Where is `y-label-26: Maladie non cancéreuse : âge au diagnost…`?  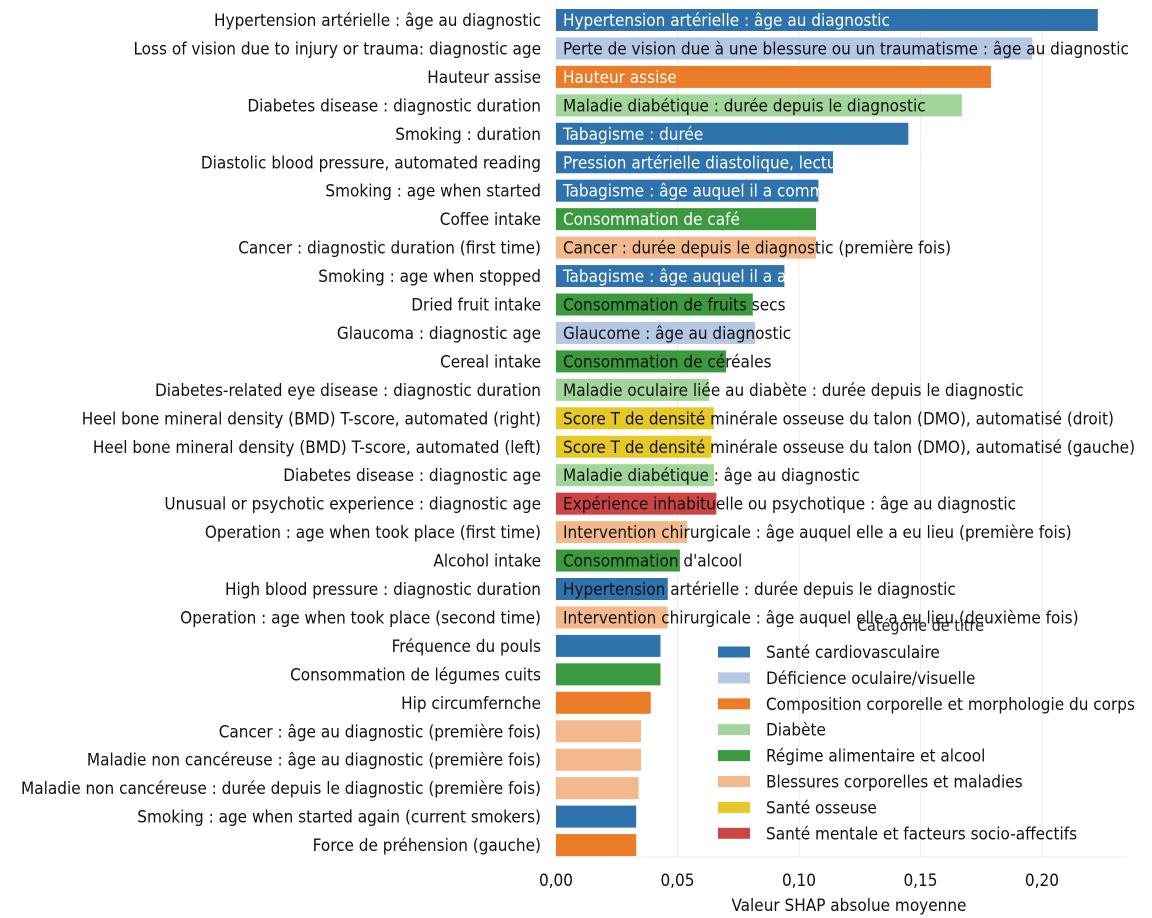 y-label-26: Maladie non cancéreuse : âge au diagnost… is located at coordinates (314, 761).